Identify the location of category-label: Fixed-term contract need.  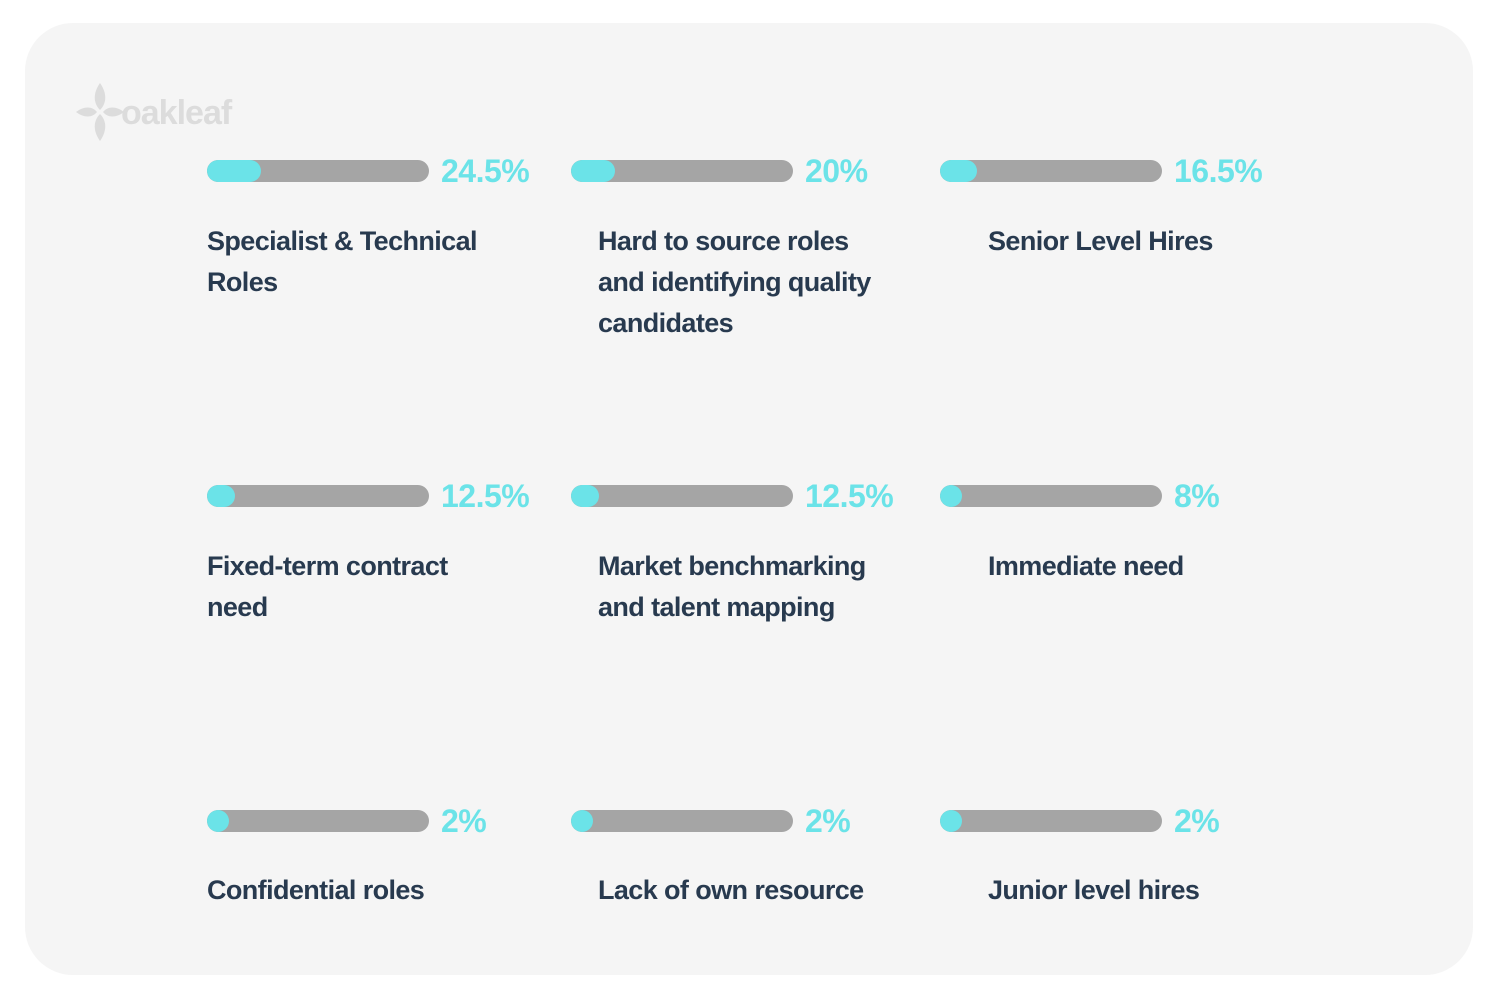
(327, 586).